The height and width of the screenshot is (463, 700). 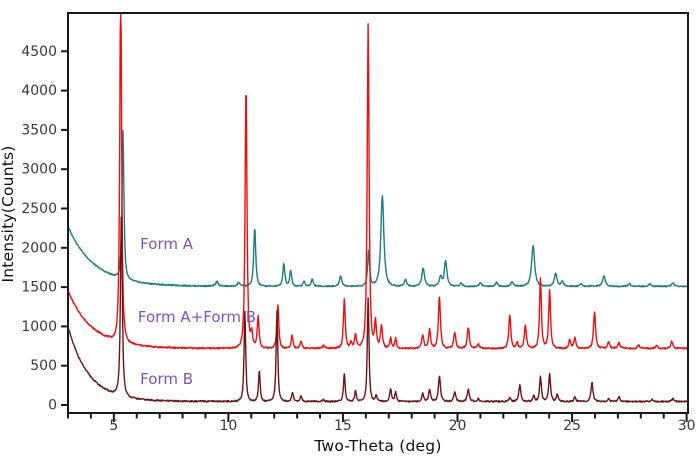 I want to click on x-tick-label-10: 10, so click(x=228, y=426).